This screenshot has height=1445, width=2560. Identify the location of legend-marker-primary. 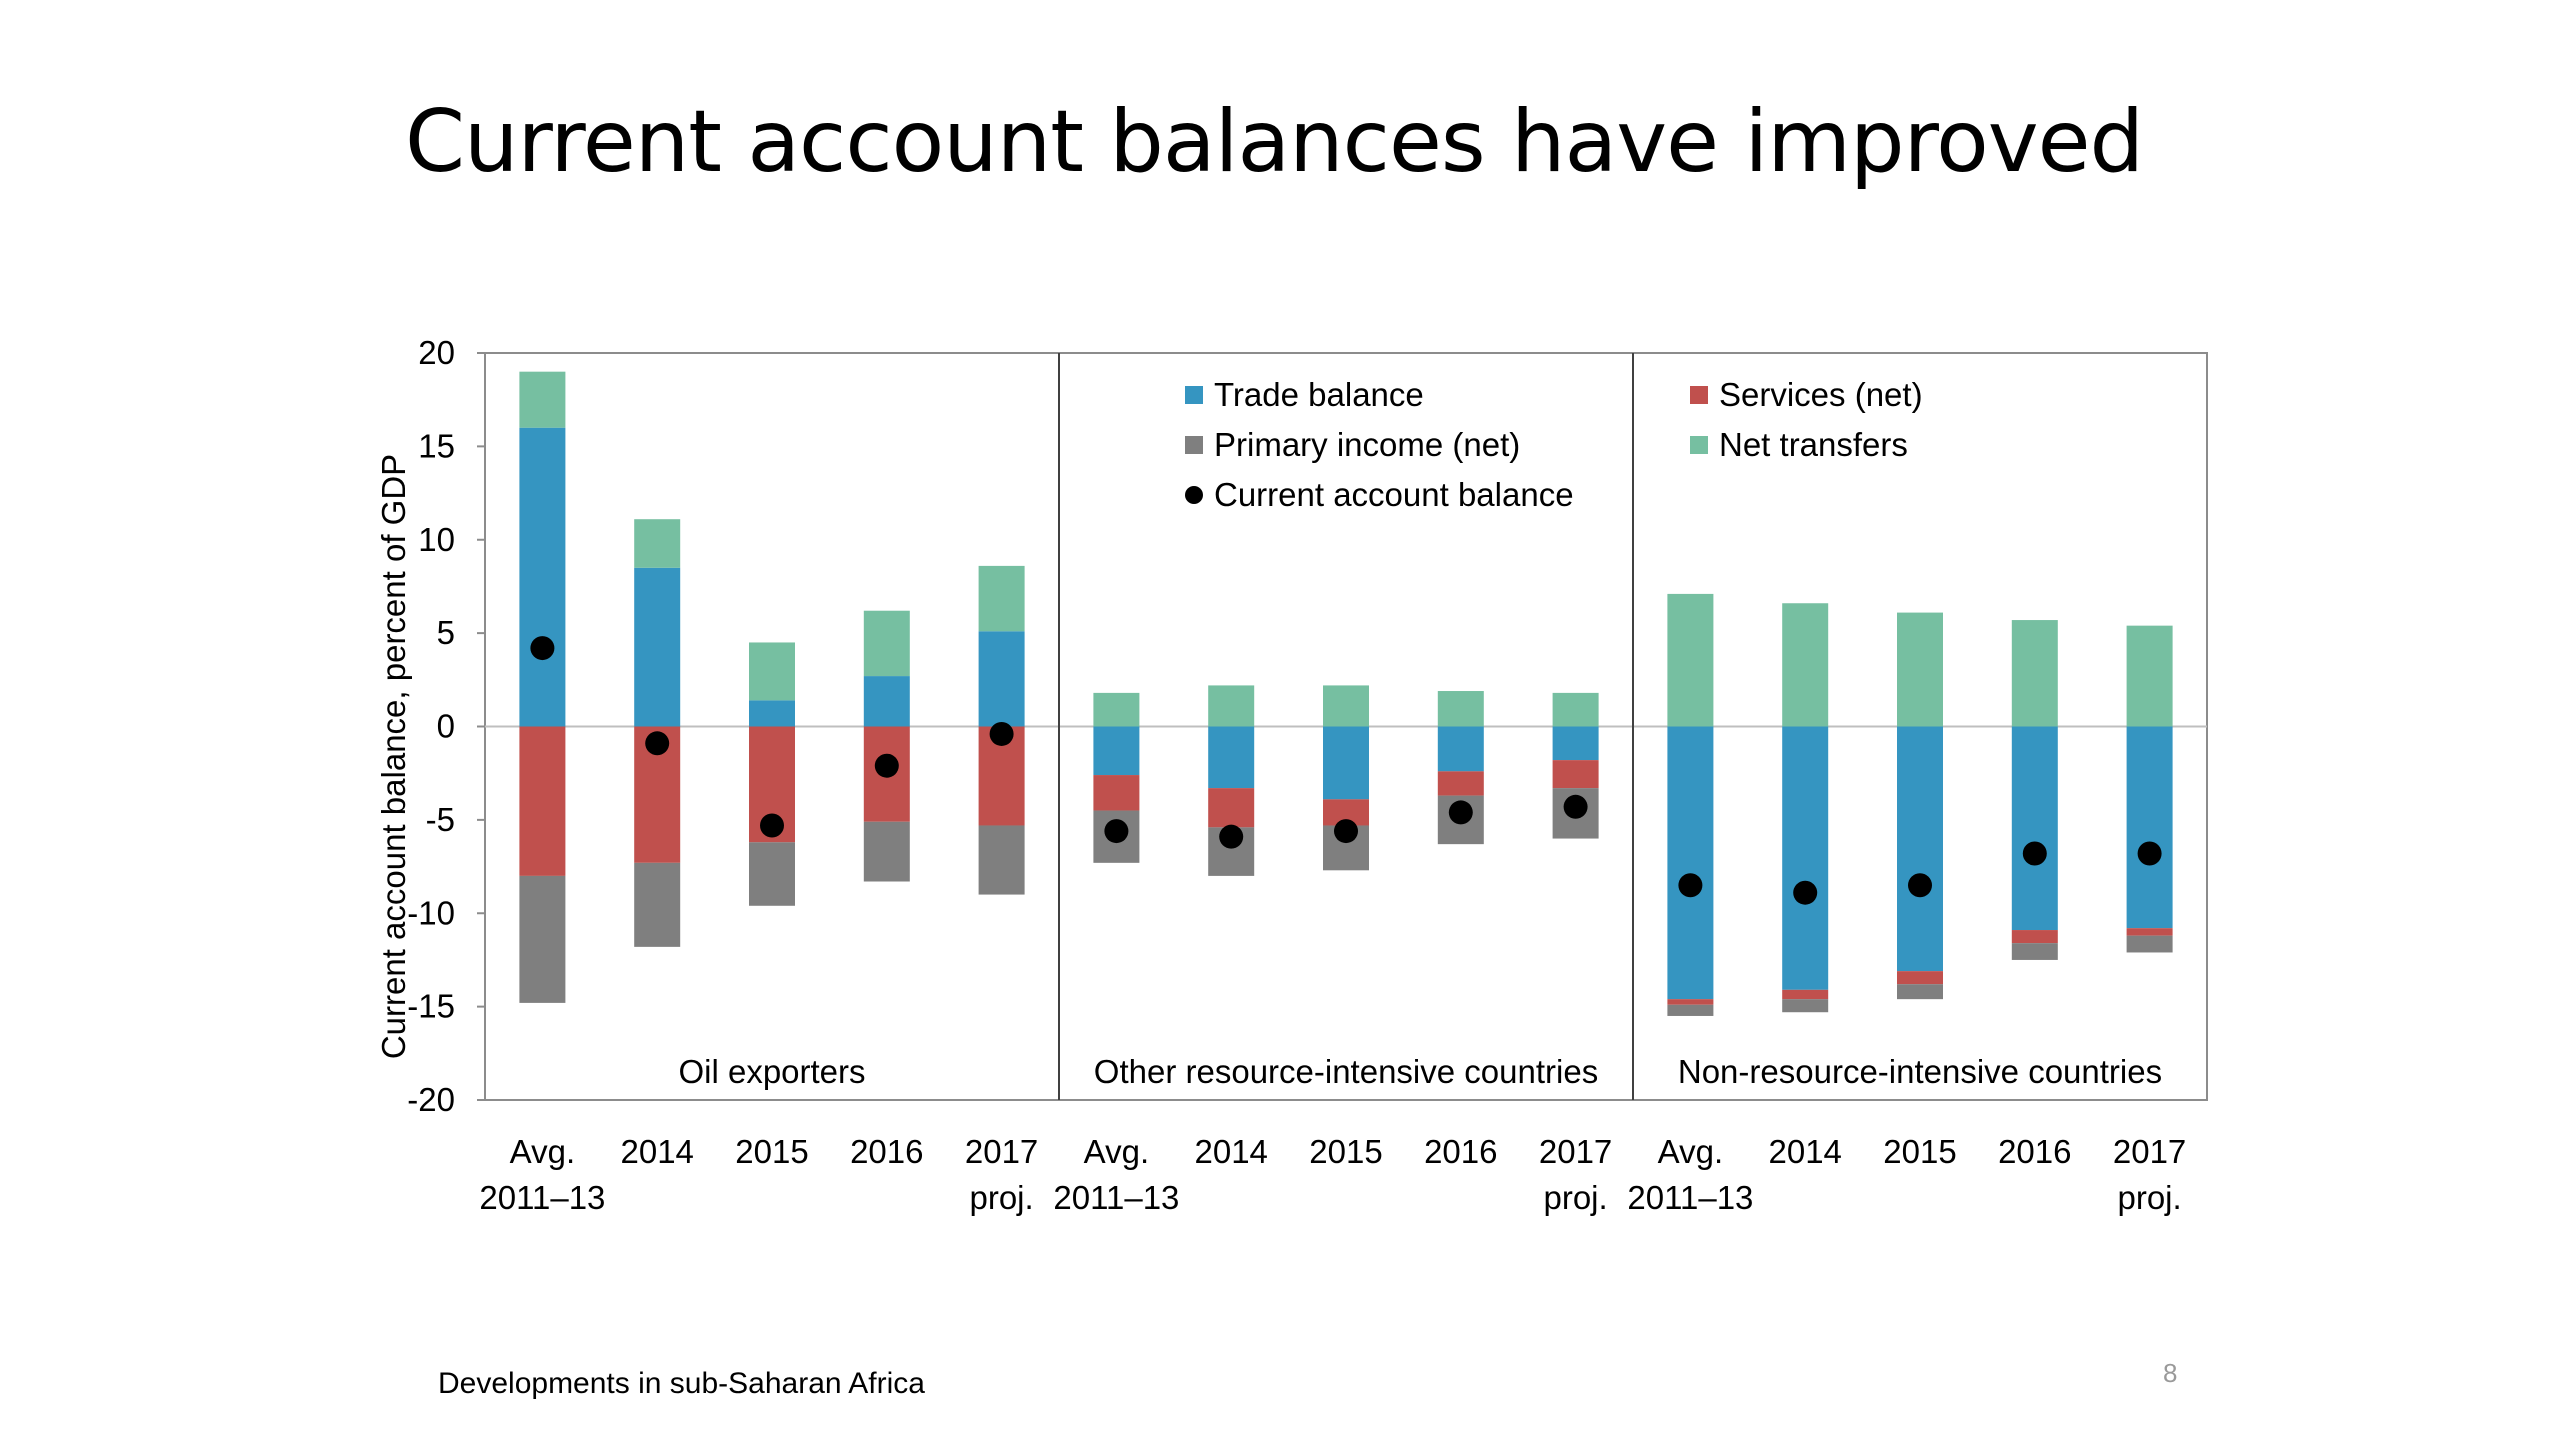
(1194, 445).